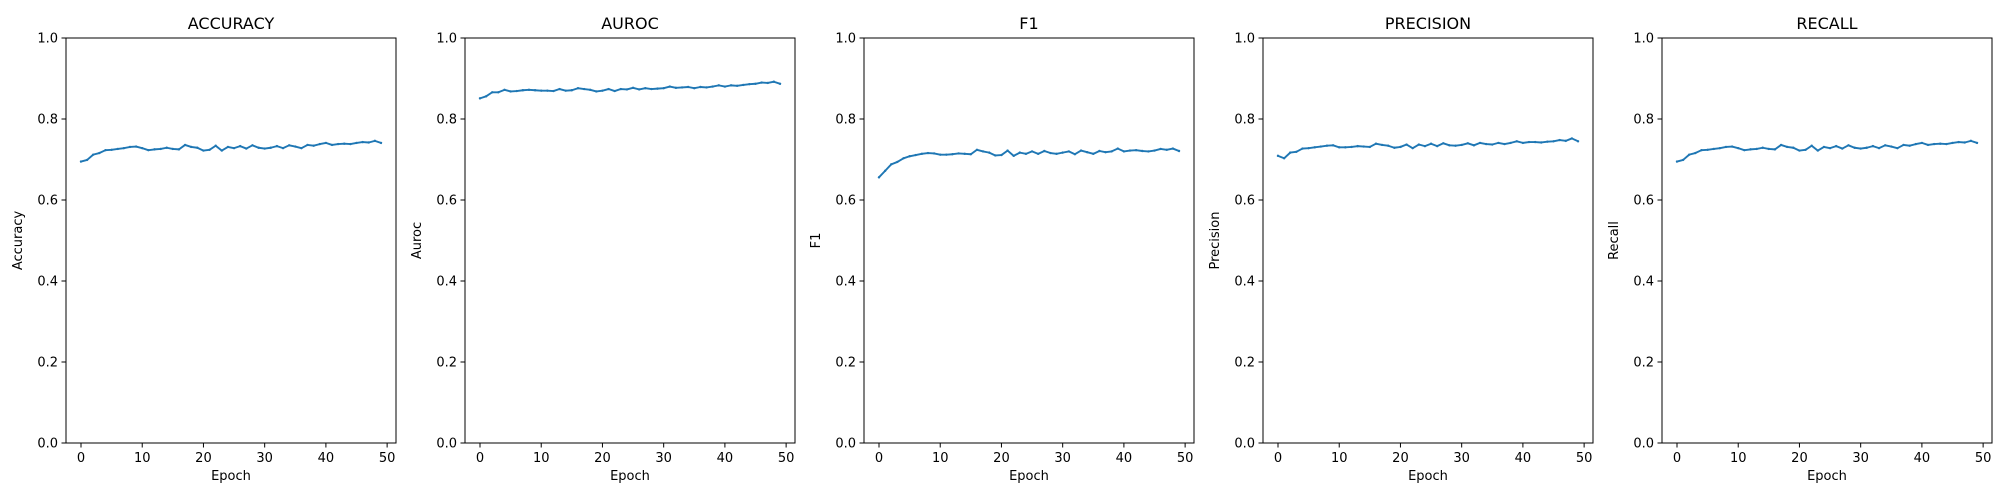  I want to click on y-axis-label: Auroc, so click(417, 240).